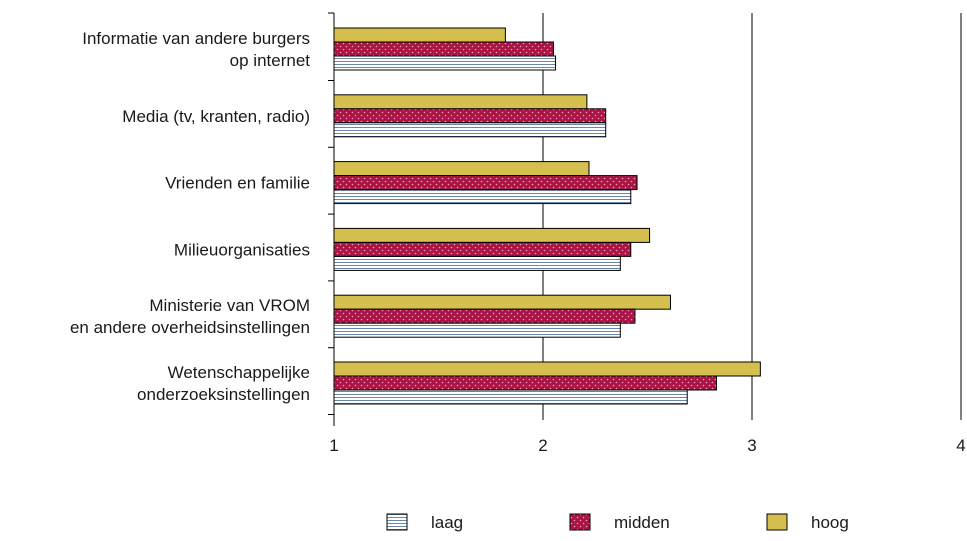 Image resolution: width=967 pixels, height=541 pixels. Describe the element at coordinates (242, 249) in the screenshot. I see `category-label: Milieuorganisaties` at that location.